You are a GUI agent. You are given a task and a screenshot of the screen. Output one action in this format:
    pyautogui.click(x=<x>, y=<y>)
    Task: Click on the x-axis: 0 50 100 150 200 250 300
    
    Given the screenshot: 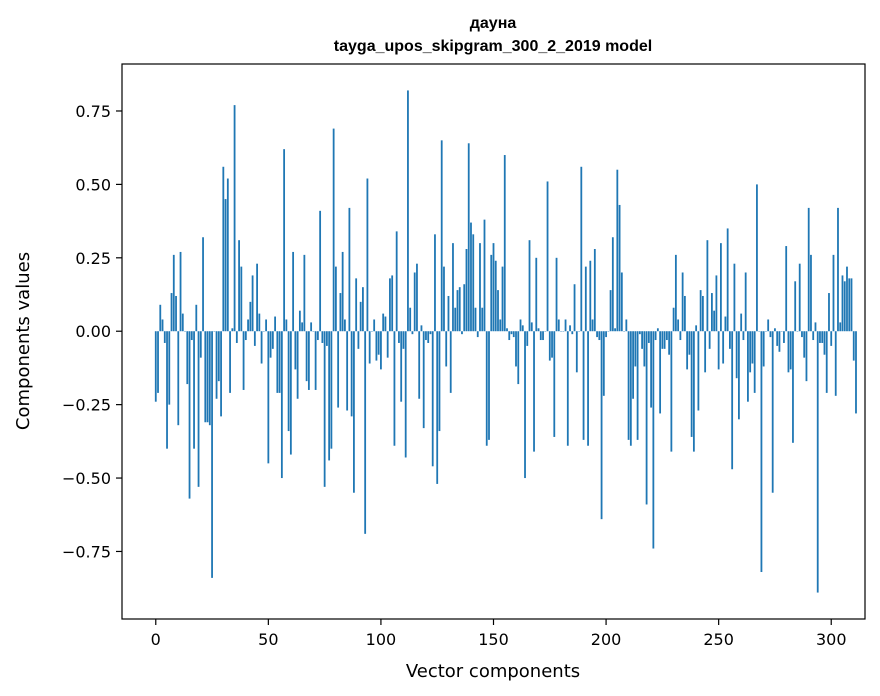 What is the action you would take?
    pyautogui.click(x=499, y=634)
    